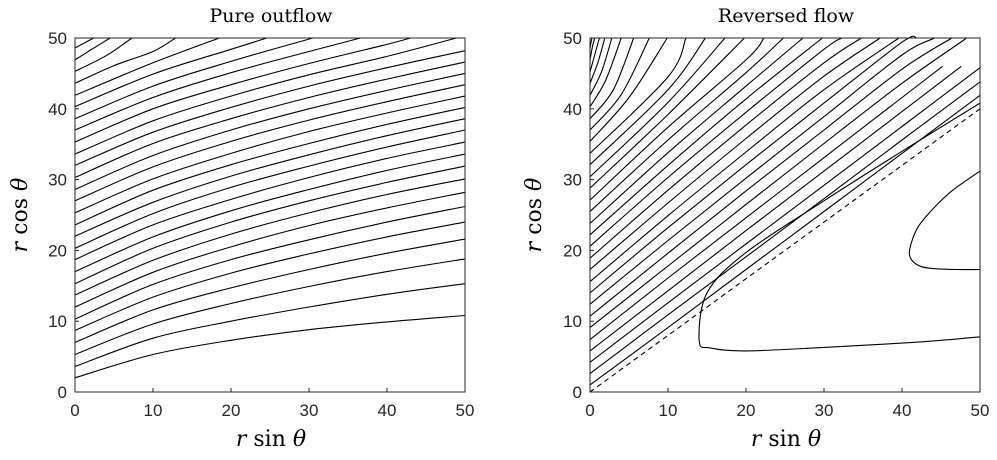  I want to click on plot-title: Pure outflow, so click(271, 16).